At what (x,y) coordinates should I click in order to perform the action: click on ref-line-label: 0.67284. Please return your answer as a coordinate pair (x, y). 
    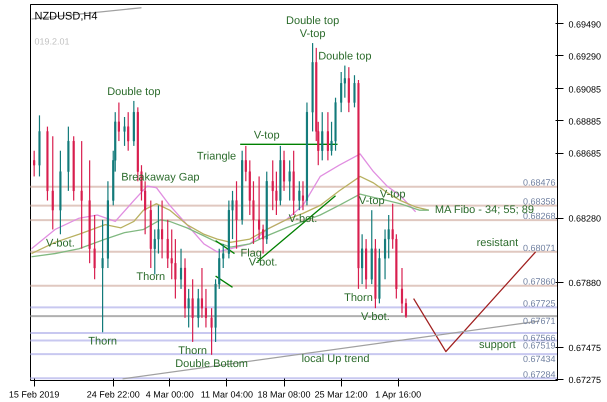
    Looking at the image, I should click on (539, 374).